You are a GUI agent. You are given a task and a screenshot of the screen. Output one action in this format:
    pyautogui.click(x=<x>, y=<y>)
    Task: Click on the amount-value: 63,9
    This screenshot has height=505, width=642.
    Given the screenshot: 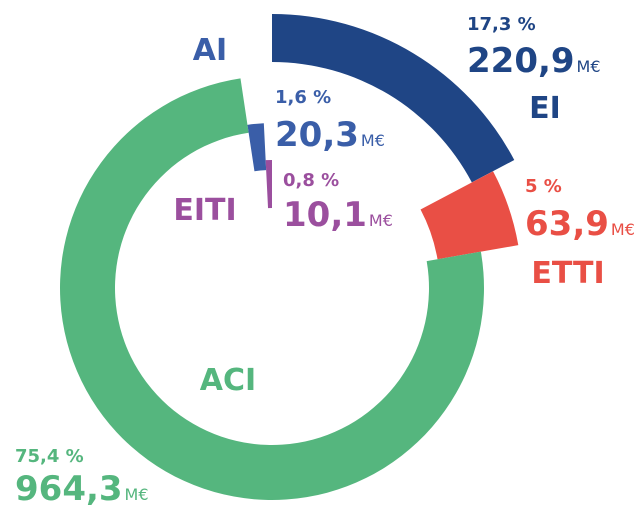 What is the action you would take?
    pyautogui.click(x=567, y=224)
    